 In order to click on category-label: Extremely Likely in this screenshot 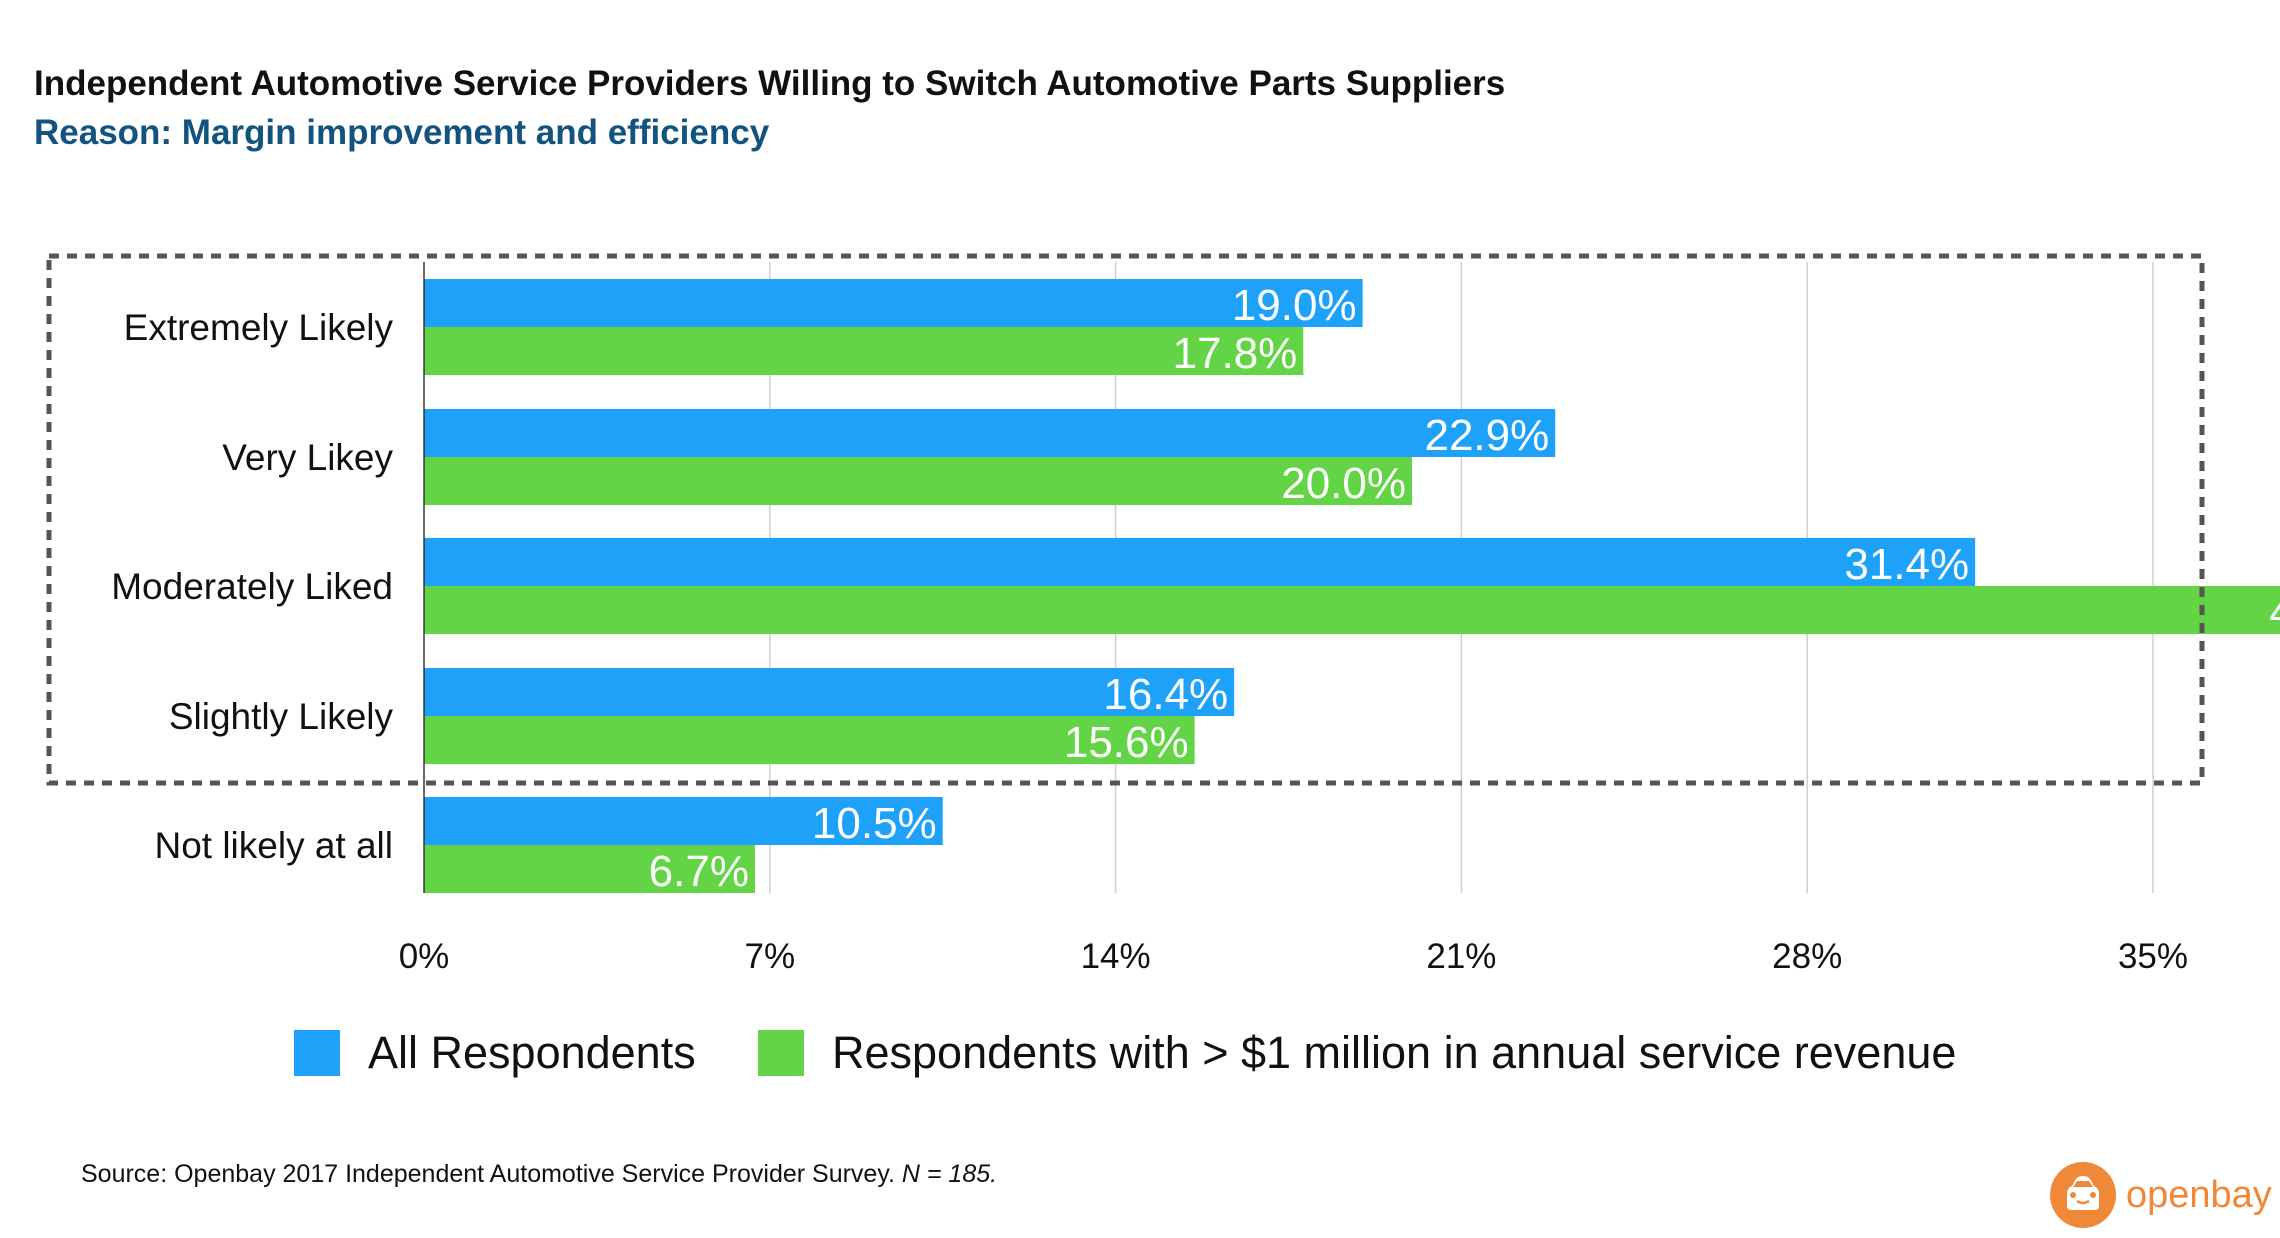, I will do `click(259, 327)`.